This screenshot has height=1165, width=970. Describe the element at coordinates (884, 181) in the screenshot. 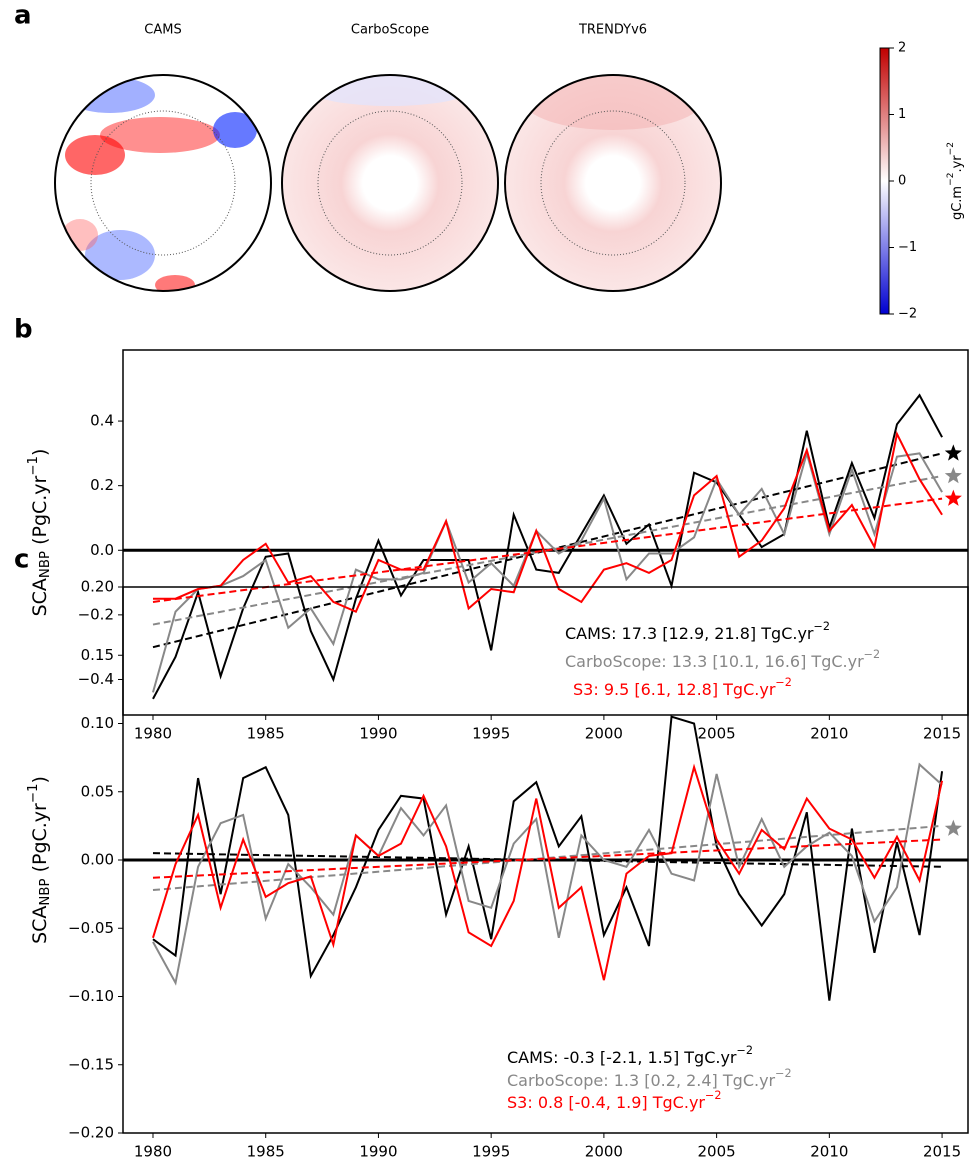

I see `colorbar` at that location.